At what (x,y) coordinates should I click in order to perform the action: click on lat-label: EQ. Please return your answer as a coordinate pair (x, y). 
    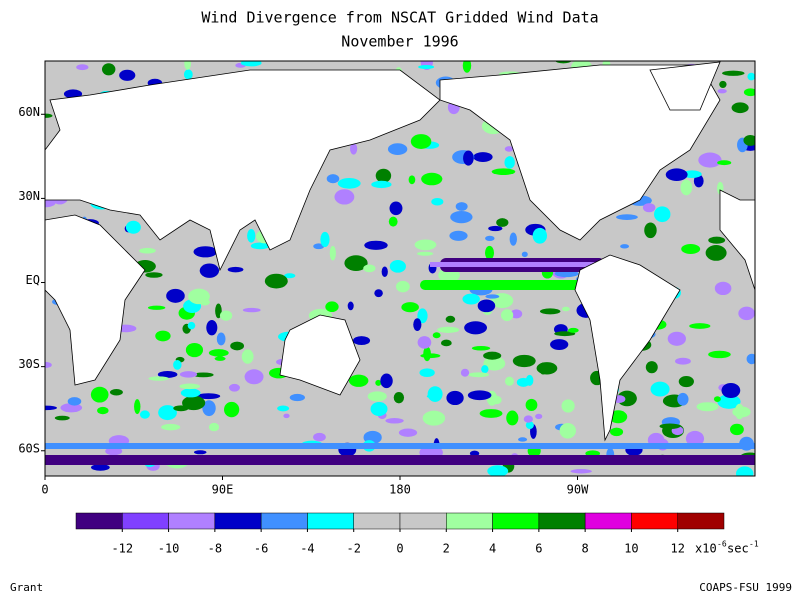
    Looking at the image, I should click on (33, 280).